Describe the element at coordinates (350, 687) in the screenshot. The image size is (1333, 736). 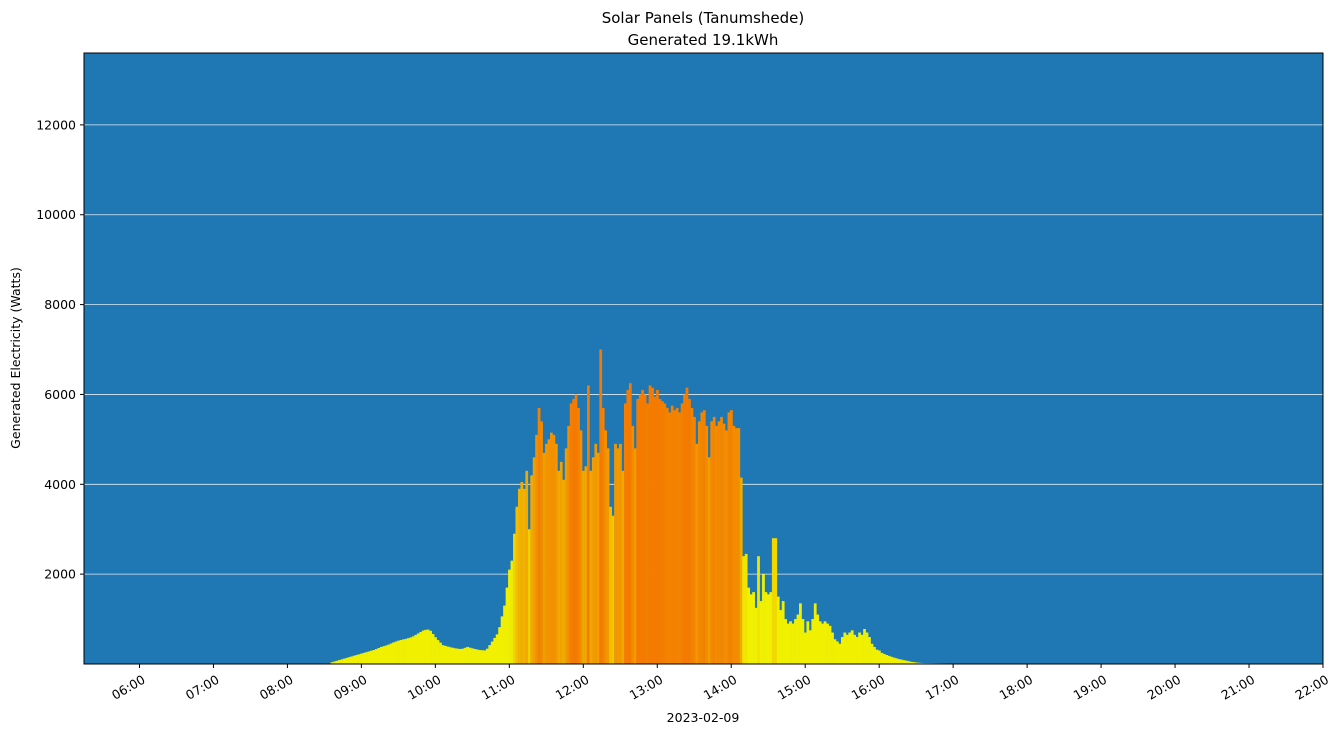
I see `x-tick-label: 09:00` at that location.